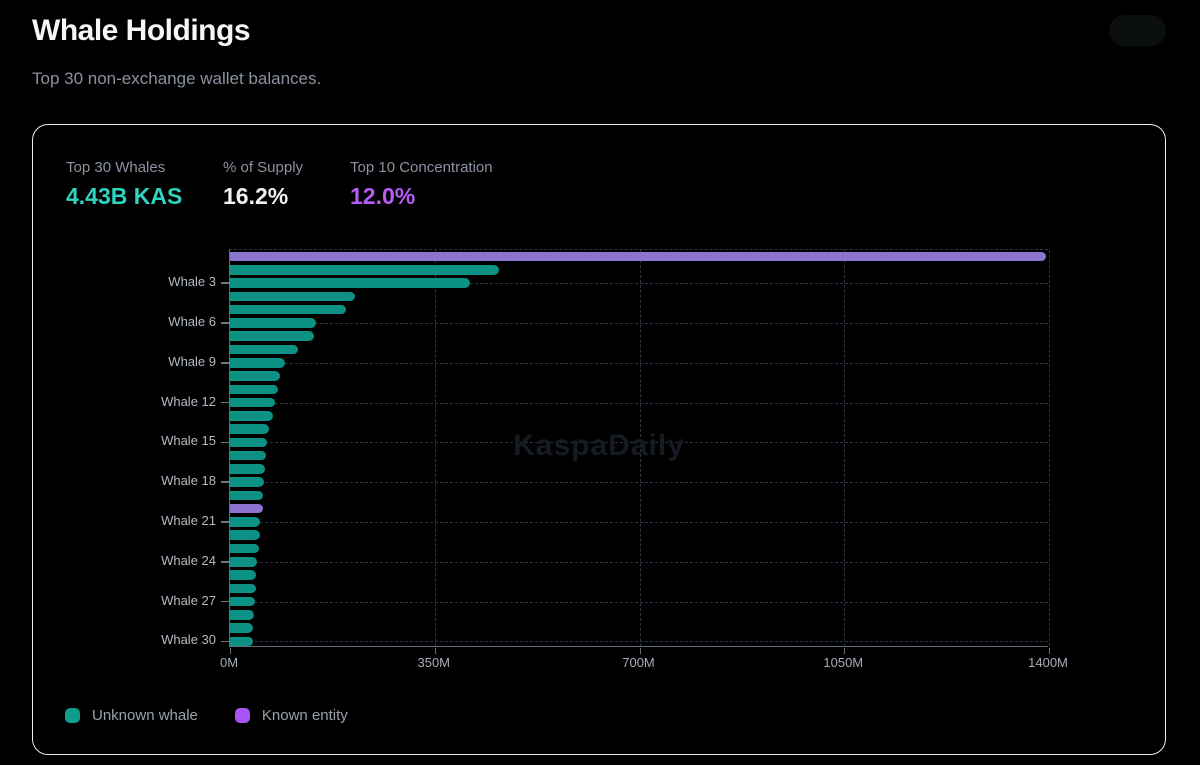 This screenshot has width=1200, height=765. Describe the element at coordinates (141, 30) in the screenshot. I see `page-title: Whale Holdings` at that location.